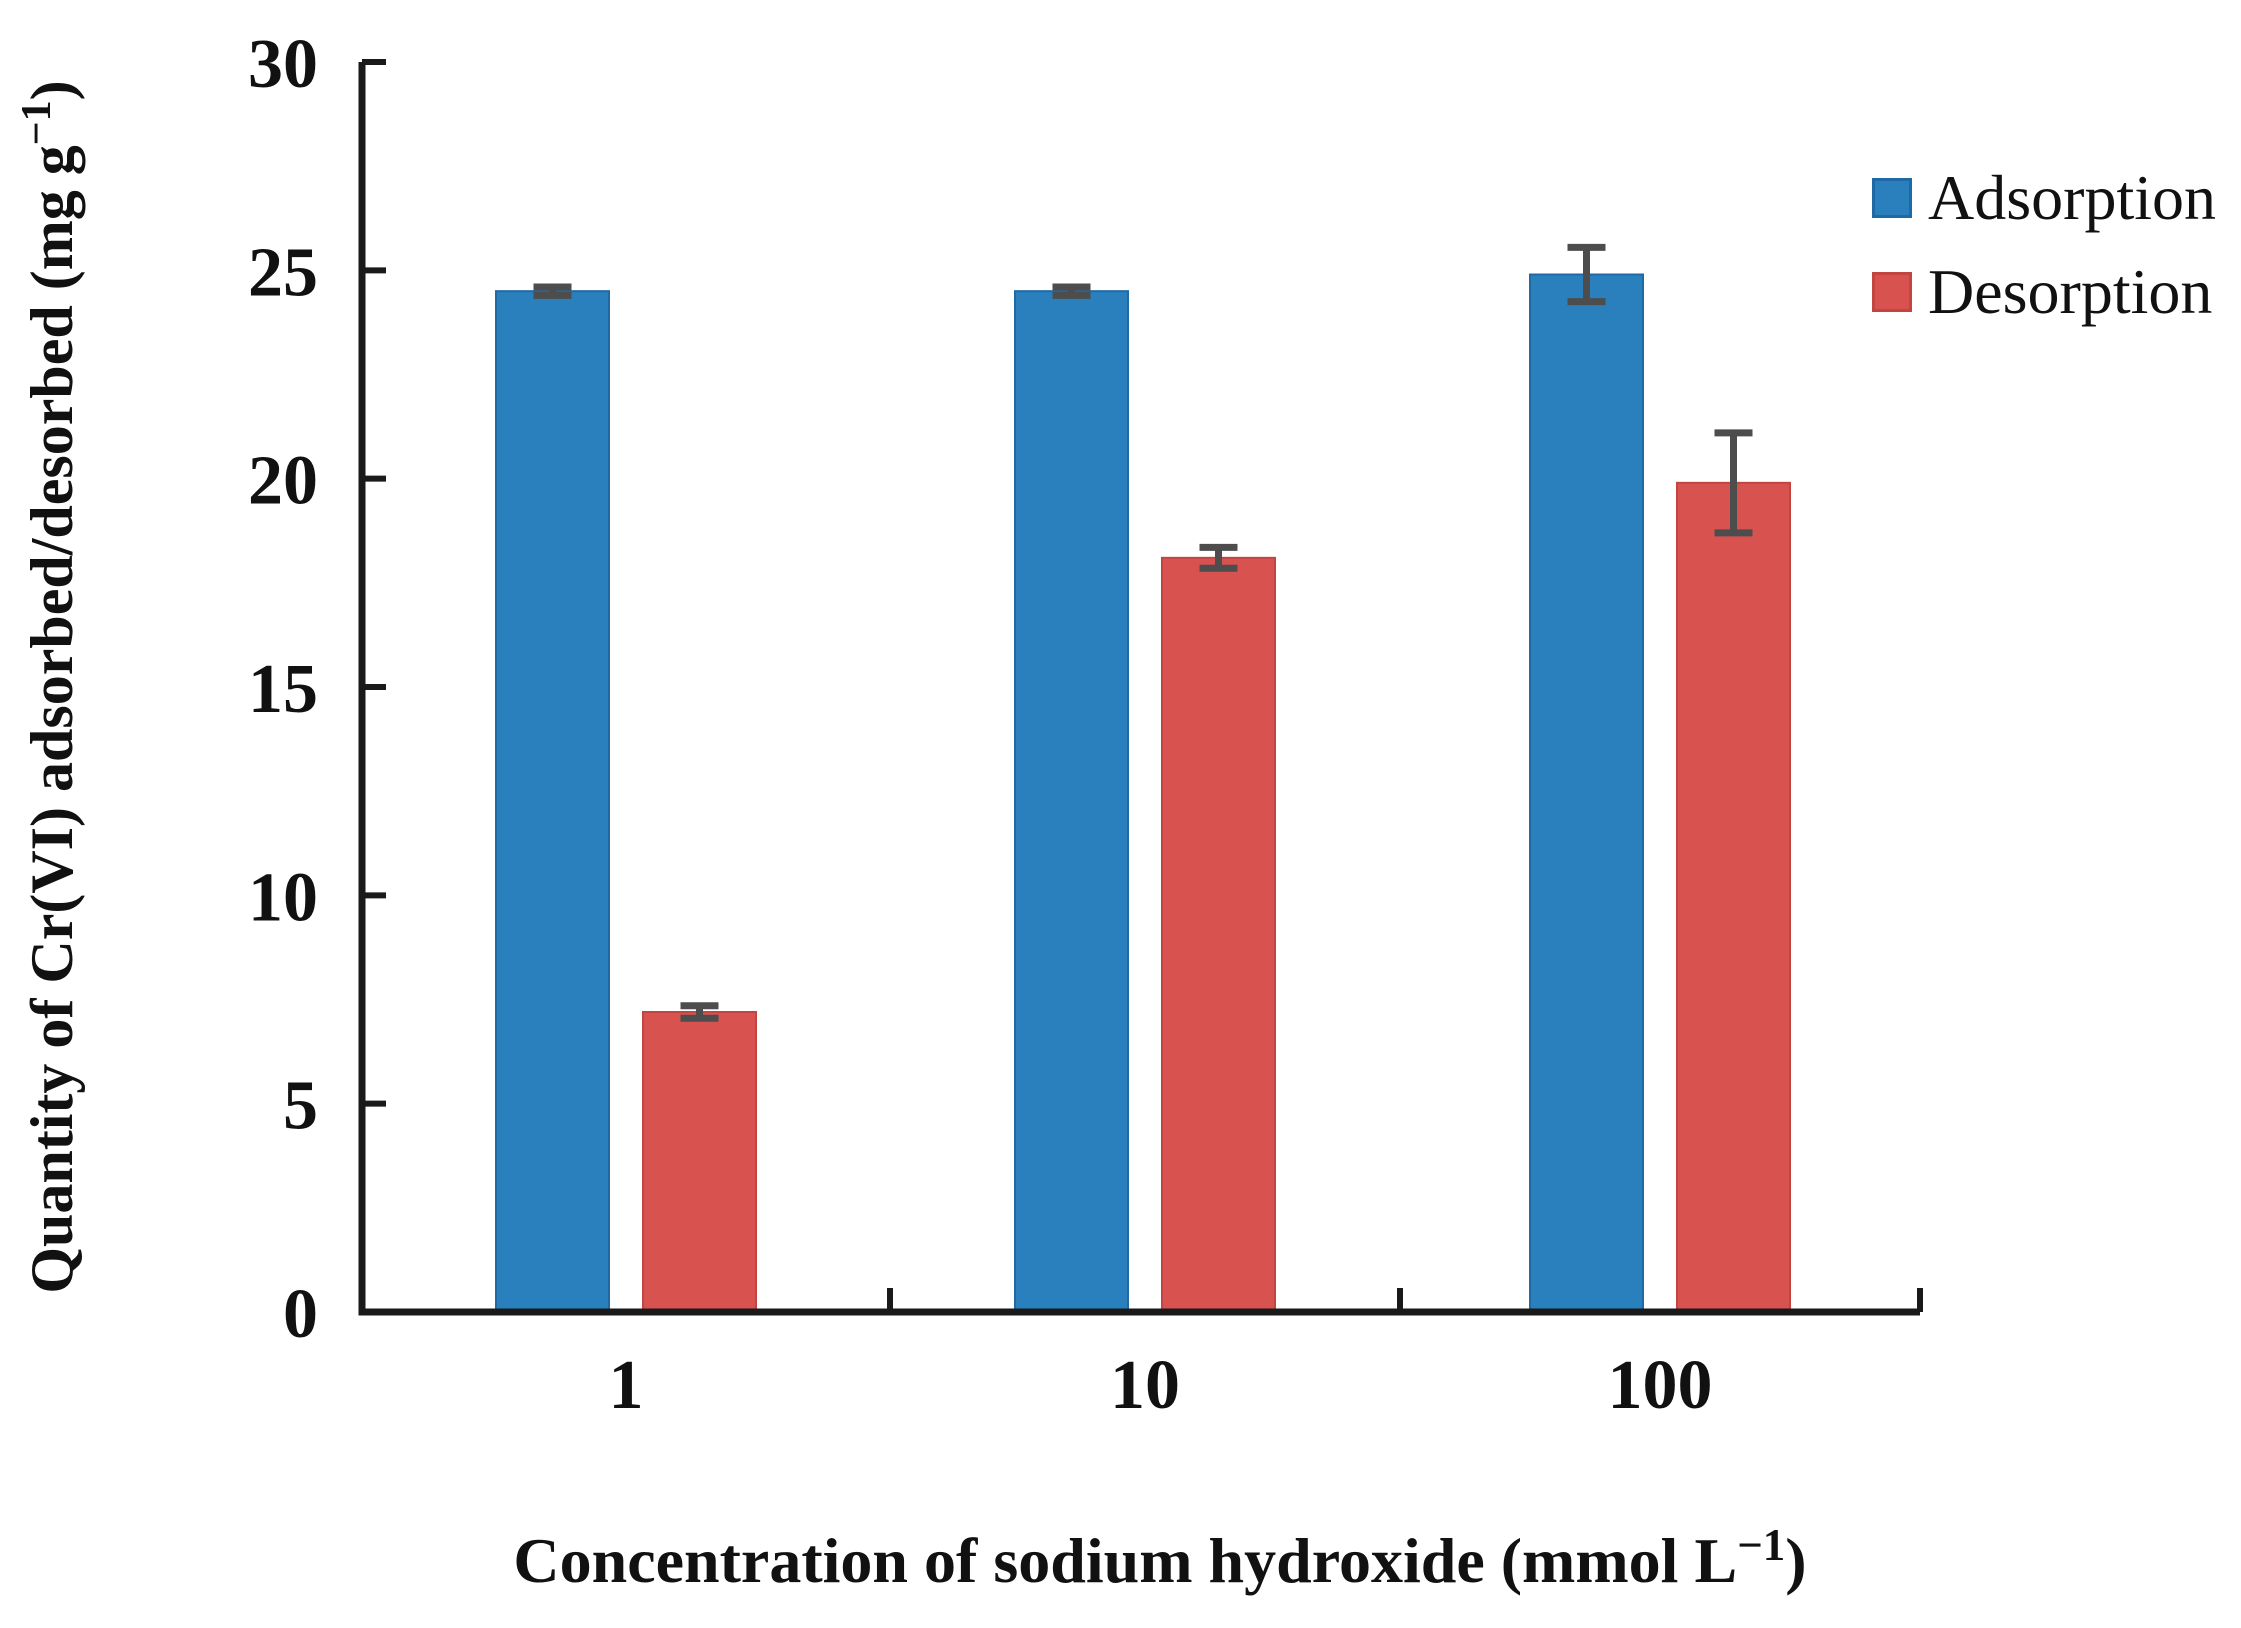 This screenshot has width=2241, height=1628. I want to click on x-category-label-1: 1, so click(626, 1385).